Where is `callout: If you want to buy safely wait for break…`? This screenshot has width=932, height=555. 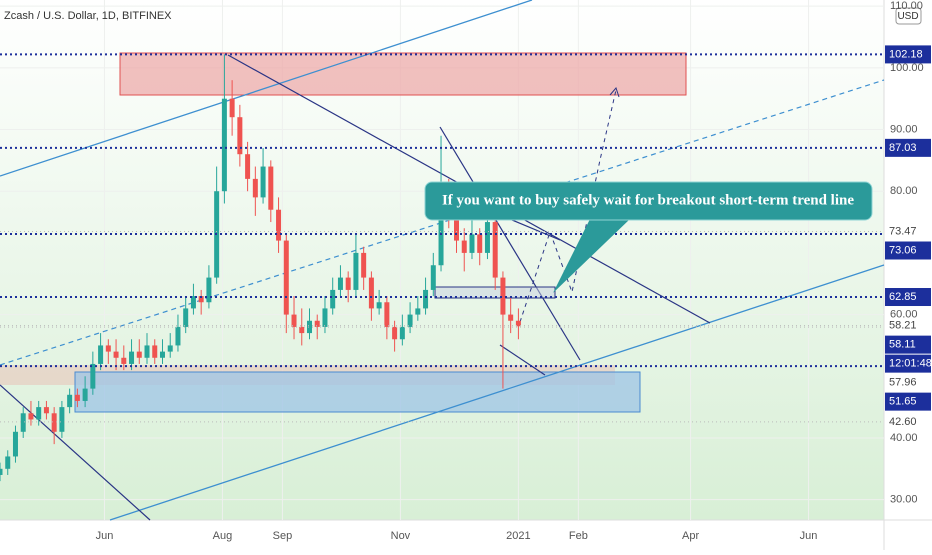 callout: If you want to buy safely wait for break… is located at coordinates (648, 237).